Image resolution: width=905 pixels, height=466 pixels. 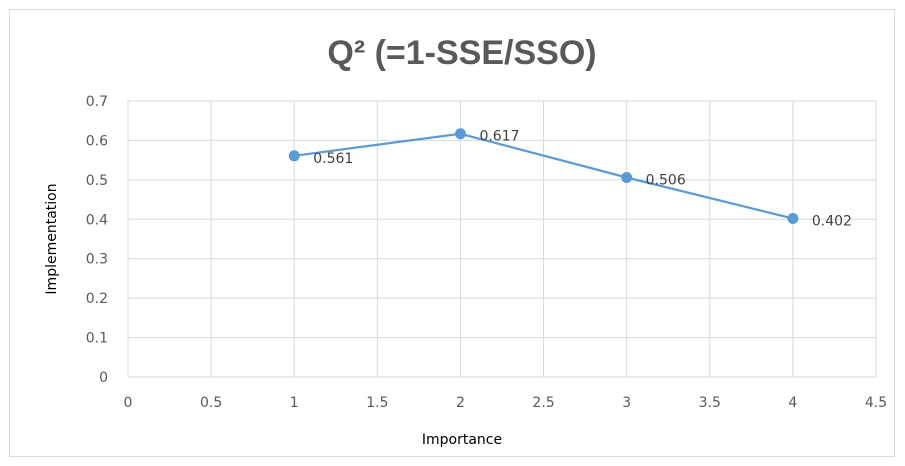 I want to click on x-axis-title: Importance, so click(x=462, y=440).